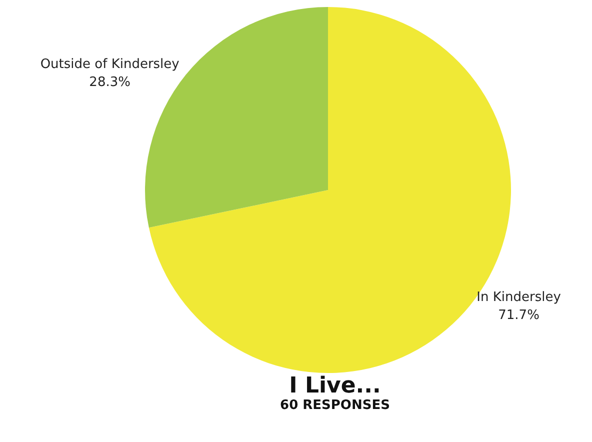  What do you see at coordinates (109, 82) in the screenshot?
I see `data-label: 28.3%` at bounding box center [109, 82].